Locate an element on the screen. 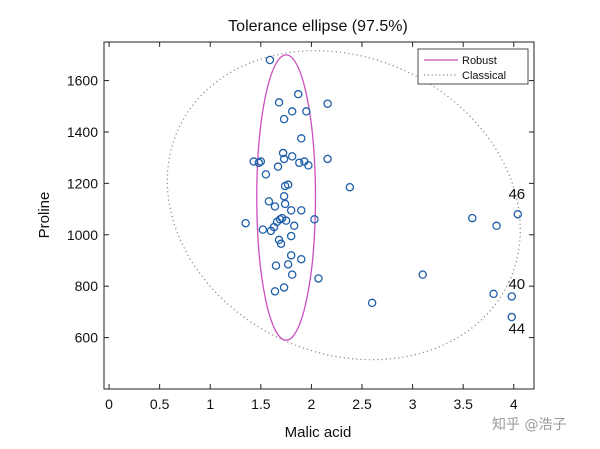 Image resolution: width=600 pixels, height=449 pixels. y-tick-label: 1200 is located at coordinates (82, 183).